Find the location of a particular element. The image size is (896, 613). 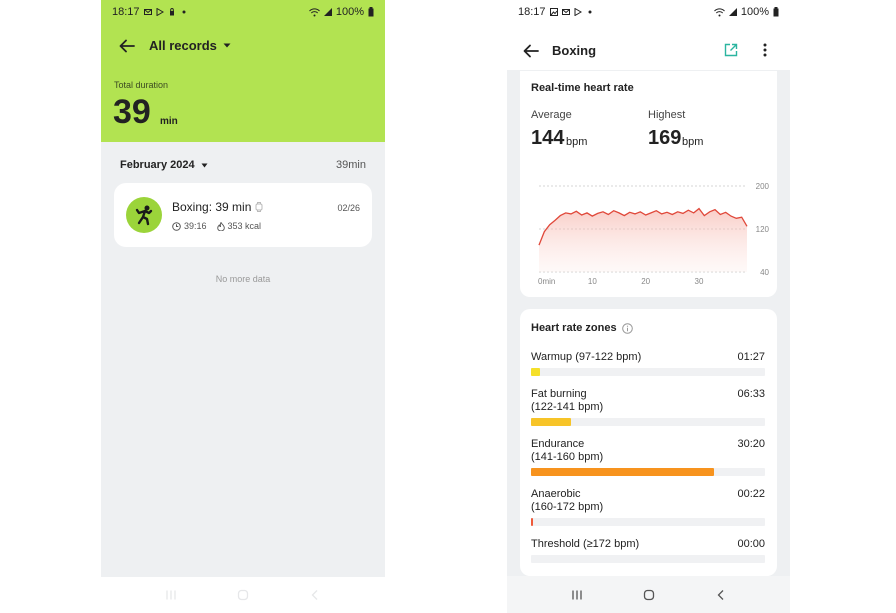

heart-rate-title: Real-time heart rate is located at coordinates (582, 88).